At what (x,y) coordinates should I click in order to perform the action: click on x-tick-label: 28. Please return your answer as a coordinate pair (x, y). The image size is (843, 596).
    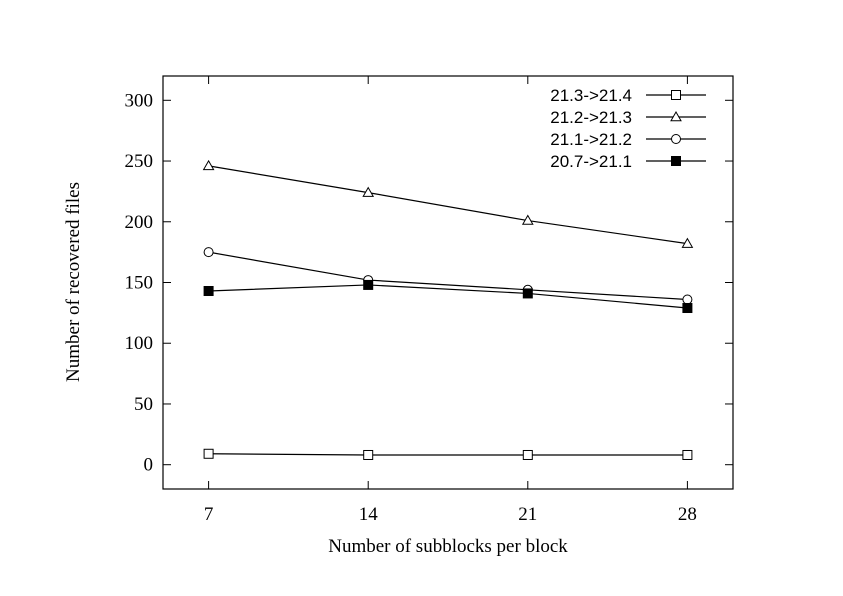
    Looking at the image, I should click on (687, 514).